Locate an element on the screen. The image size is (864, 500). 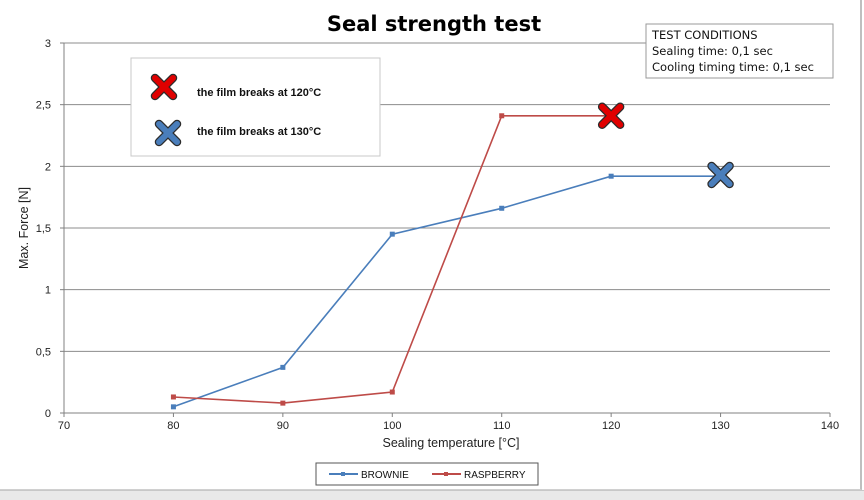
annotation-note-130: the film breaks at 130°C is located at coordinates (259, 132).